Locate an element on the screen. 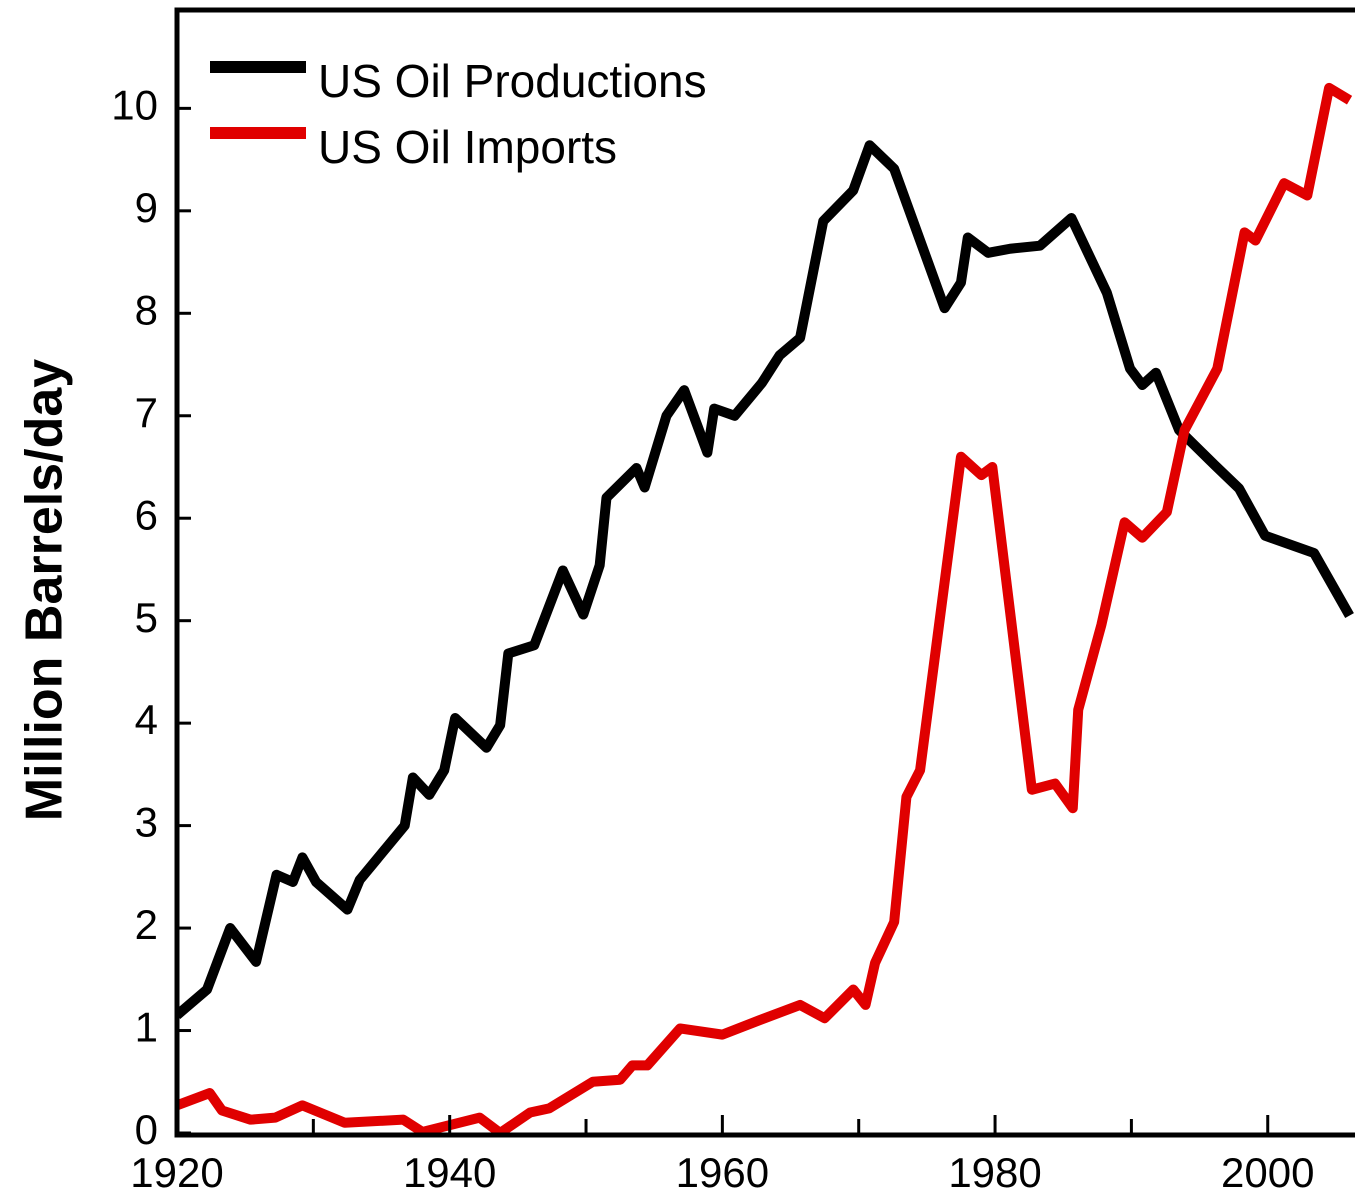  y-tick-label: 1 is located at coordinates (146, 1027).